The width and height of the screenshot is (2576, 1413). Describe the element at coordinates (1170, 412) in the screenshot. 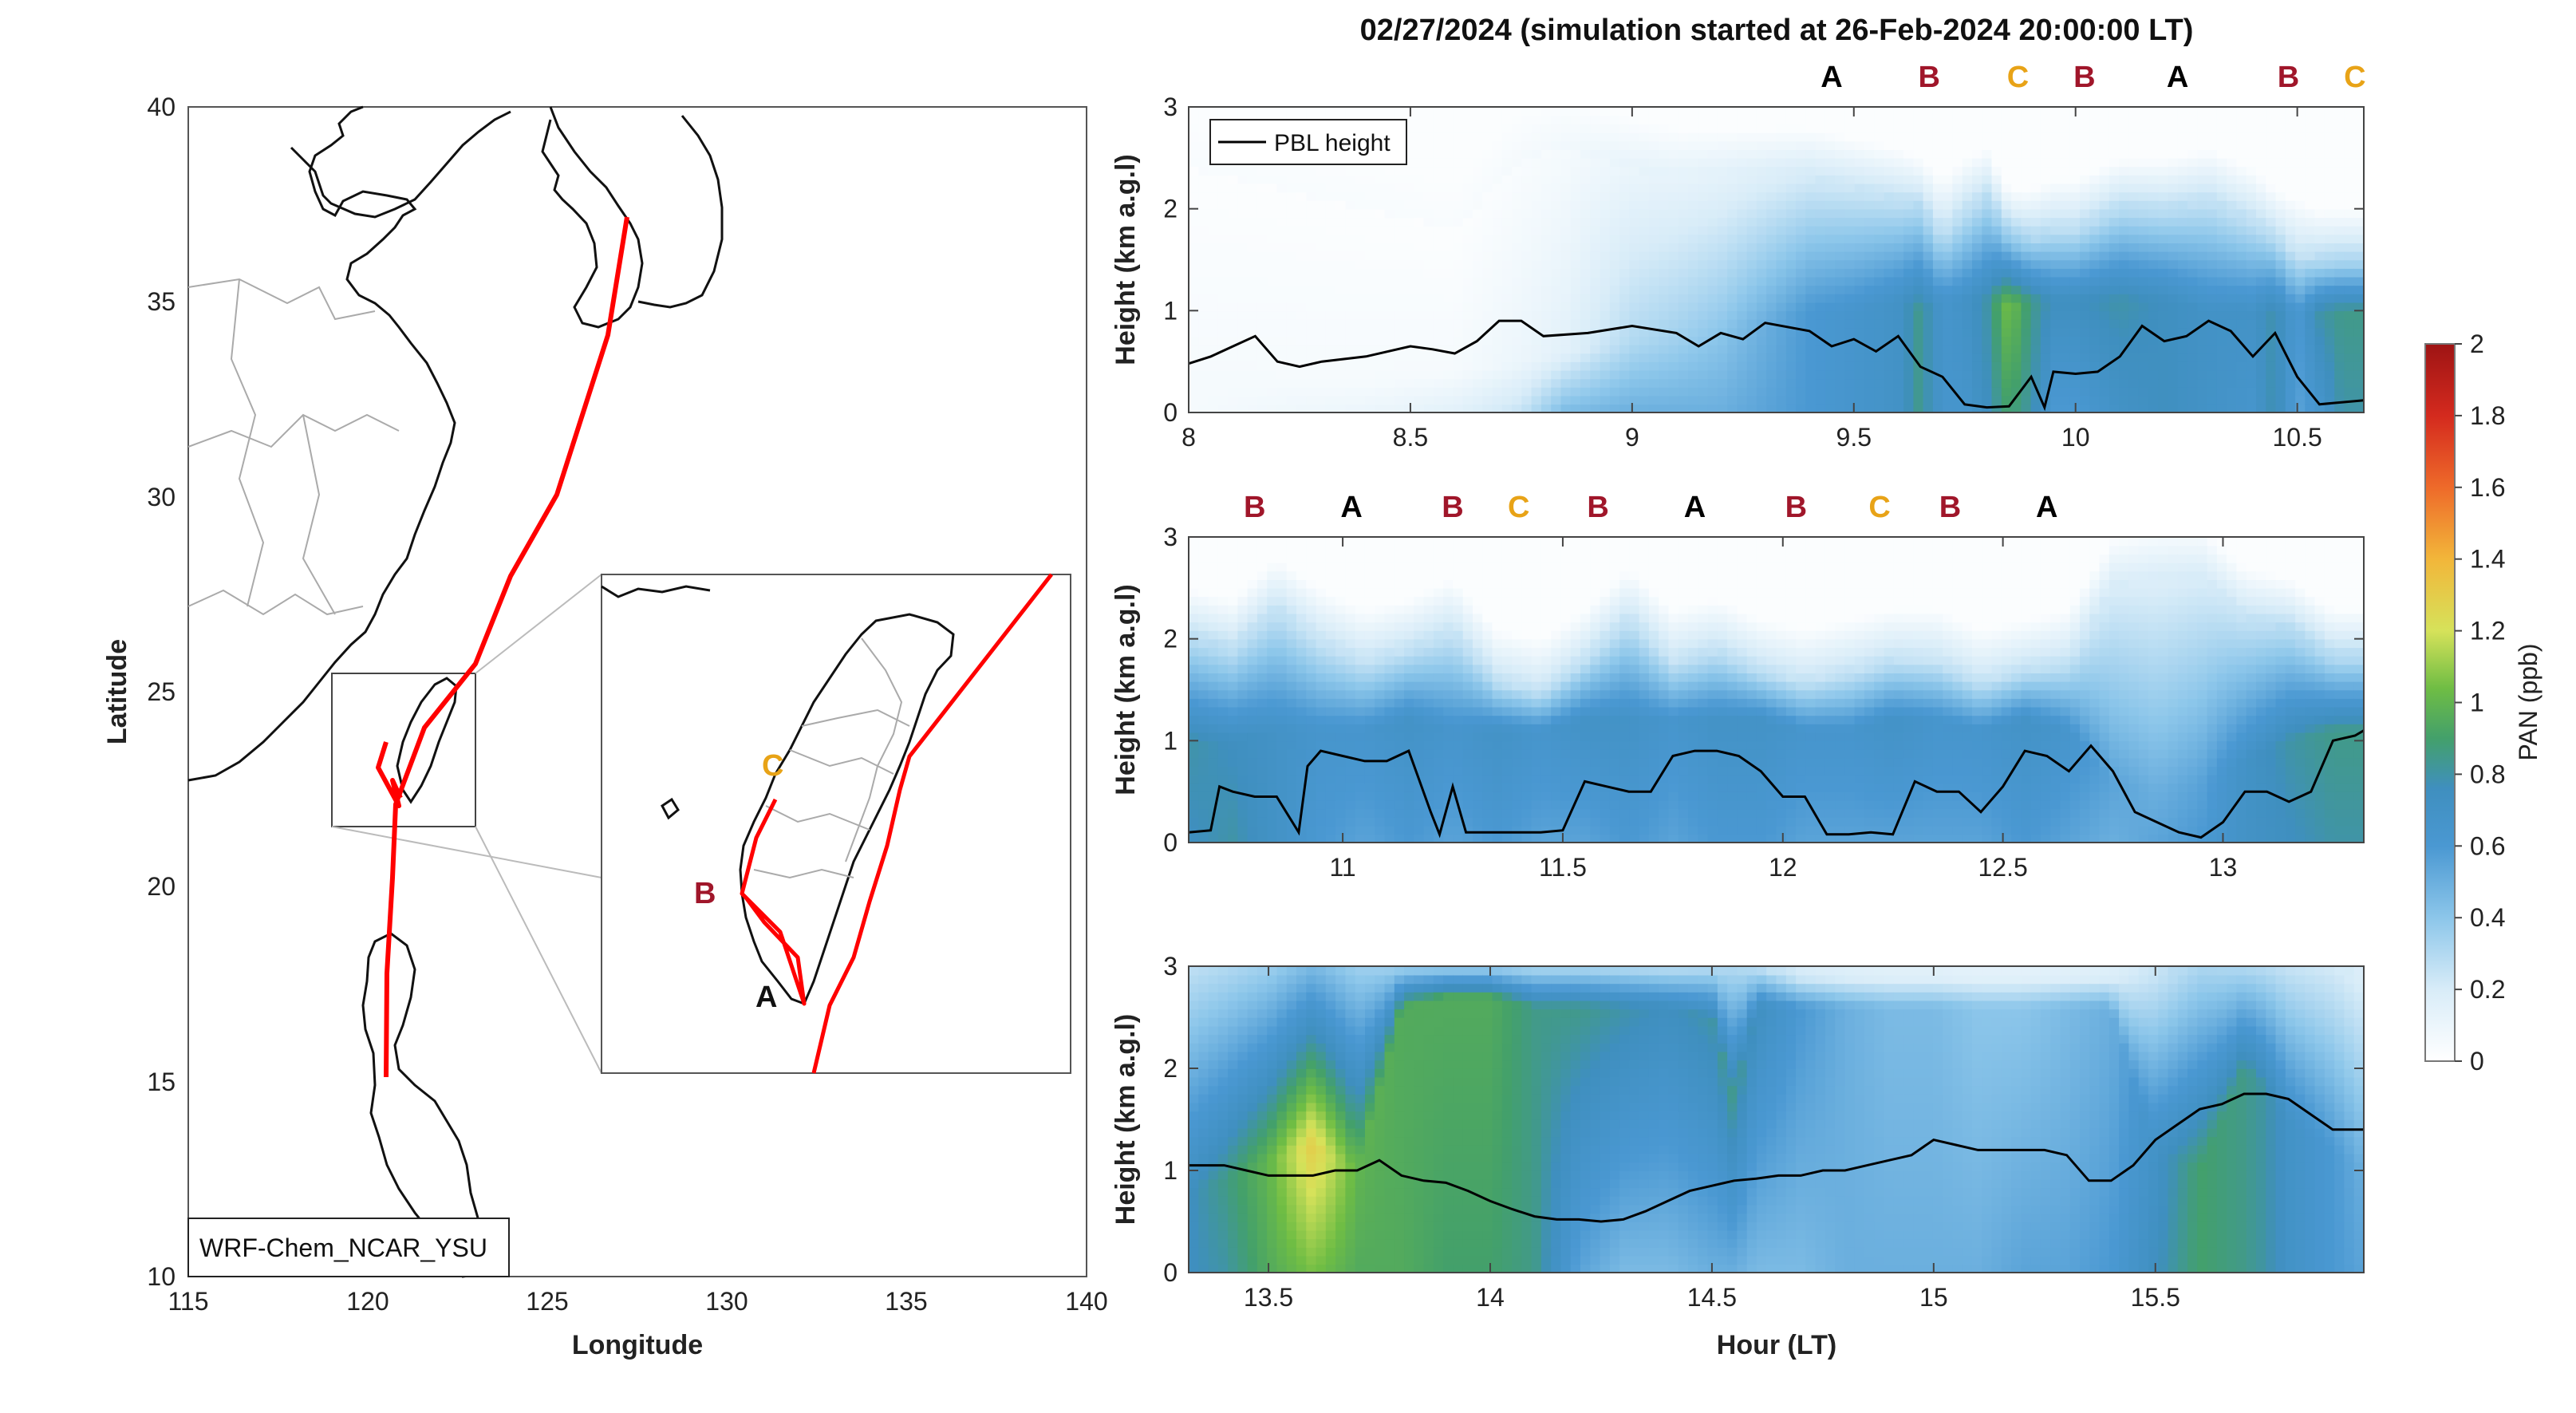

I see `y-tick-label: 0` at that location.